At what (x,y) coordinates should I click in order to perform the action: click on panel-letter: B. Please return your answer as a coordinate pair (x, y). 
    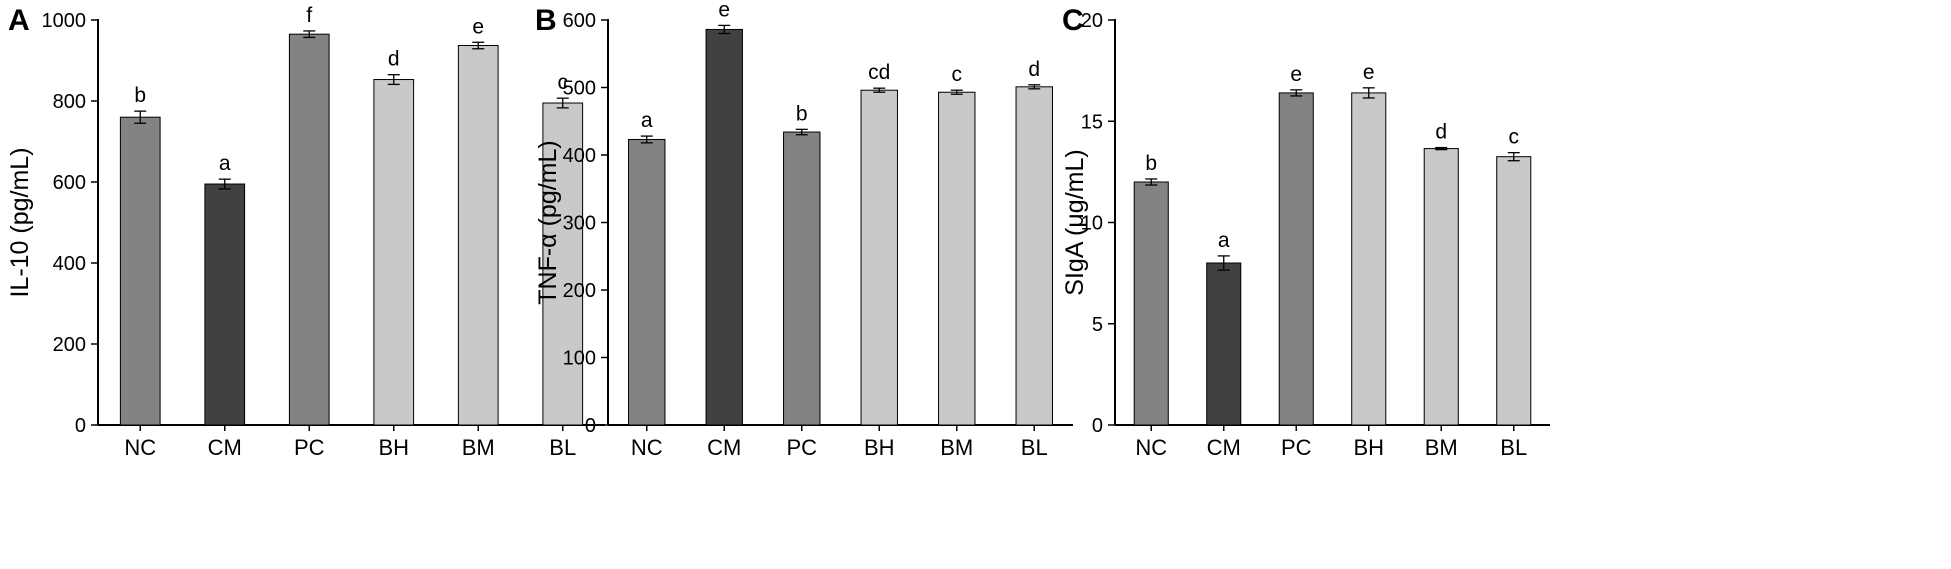
    Looking at the image, I should click on (546, 20).